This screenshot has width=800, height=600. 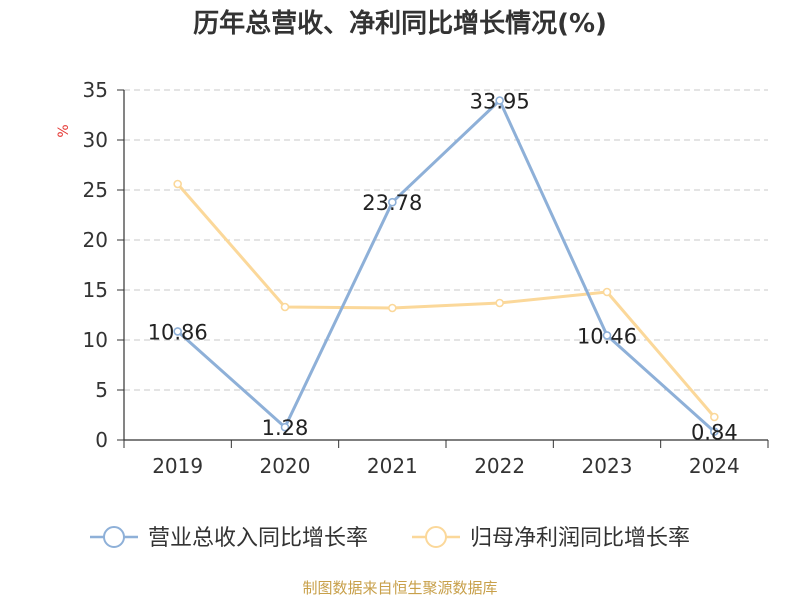 What do you see at coordinates (95, 190) in the screenshot?
I see `y-tick-label: 25` at bounding box center [95, 190].